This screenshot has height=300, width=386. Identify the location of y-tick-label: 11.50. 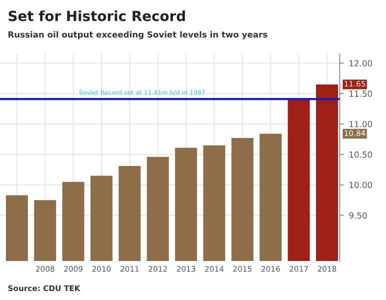
(361, 93).